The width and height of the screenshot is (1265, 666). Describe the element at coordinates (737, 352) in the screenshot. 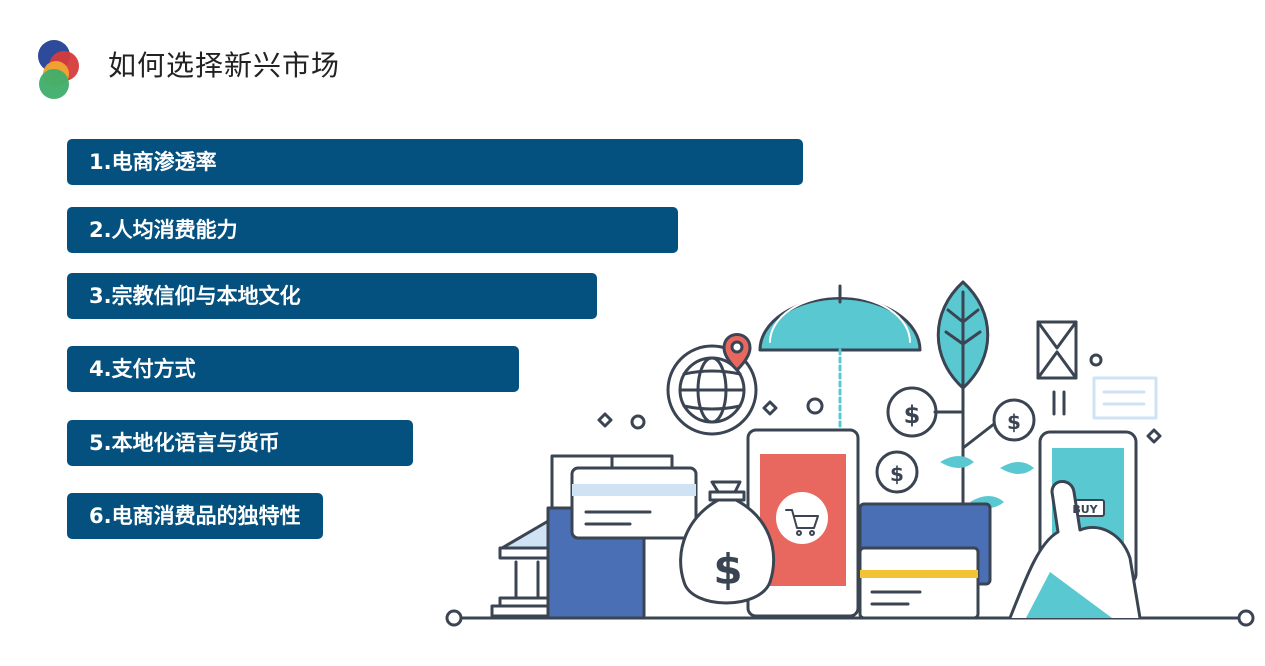

I see `map-pin-icon` at that location.